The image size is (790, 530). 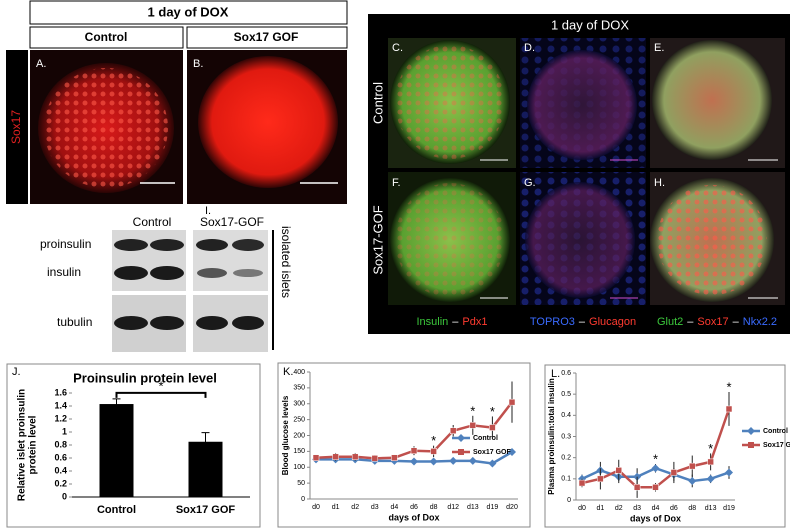 I want to click on y-axis-label: protein level, so click(x=33, y=444).